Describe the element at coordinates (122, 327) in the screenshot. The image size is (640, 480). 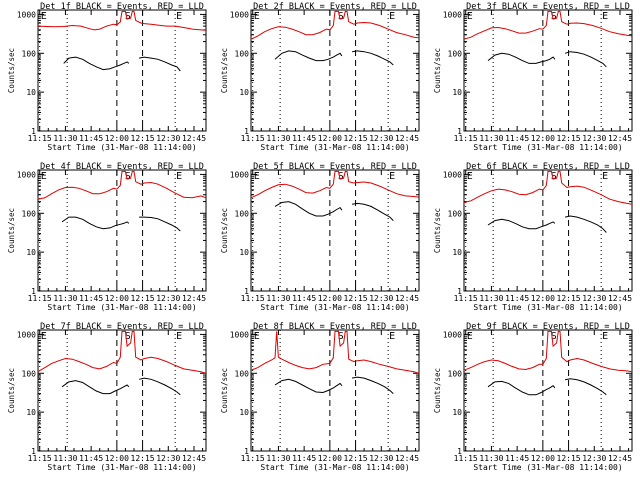
I see `panel-title: Det 7f BLACK = Events, RED = LLD` at that location.